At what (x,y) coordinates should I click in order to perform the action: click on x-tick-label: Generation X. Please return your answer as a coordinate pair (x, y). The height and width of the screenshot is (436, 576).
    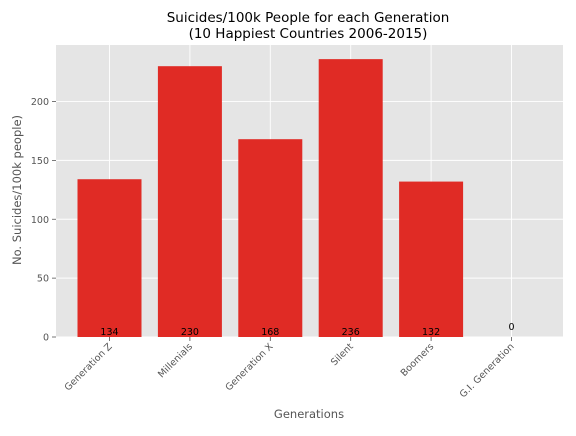
    Looking at the image, I should click on (249, 367).